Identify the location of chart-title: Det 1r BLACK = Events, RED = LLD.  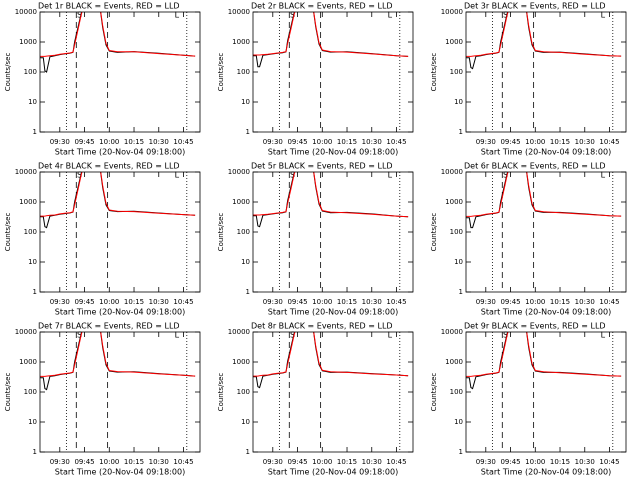
(109, 6).